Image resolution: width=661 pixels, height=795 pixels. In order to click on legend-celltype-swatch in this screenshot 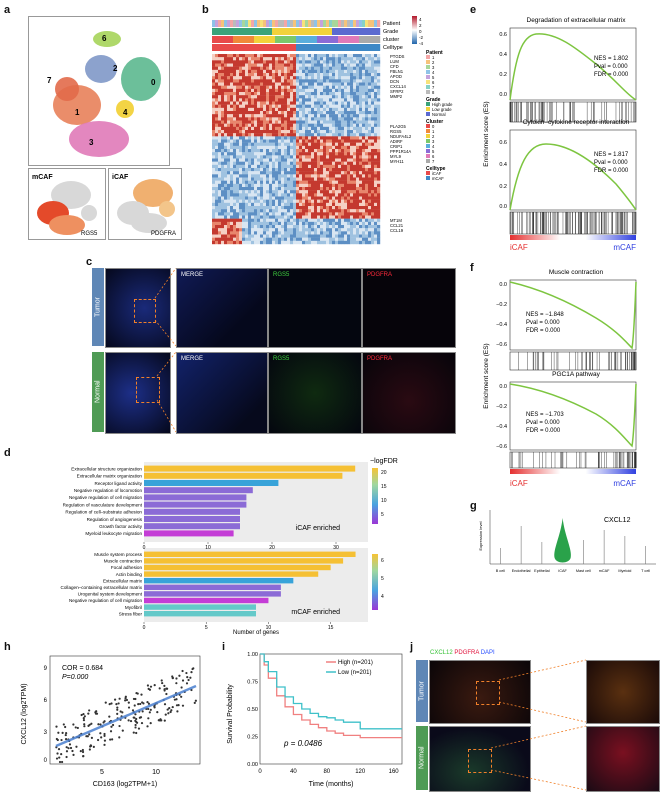, I will do `click(428, 178)`.